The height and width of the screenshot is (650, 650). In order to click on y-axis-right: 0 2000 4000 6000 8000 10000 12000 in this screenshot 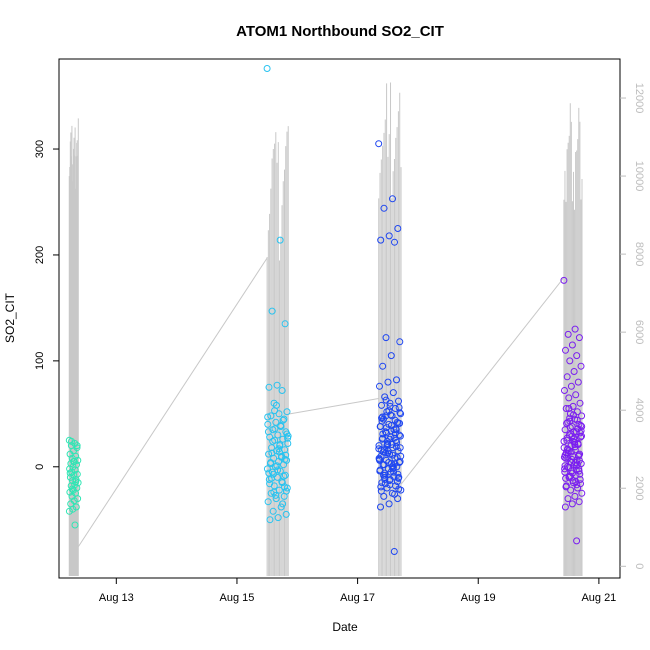, I will do `click(632, 326)`.